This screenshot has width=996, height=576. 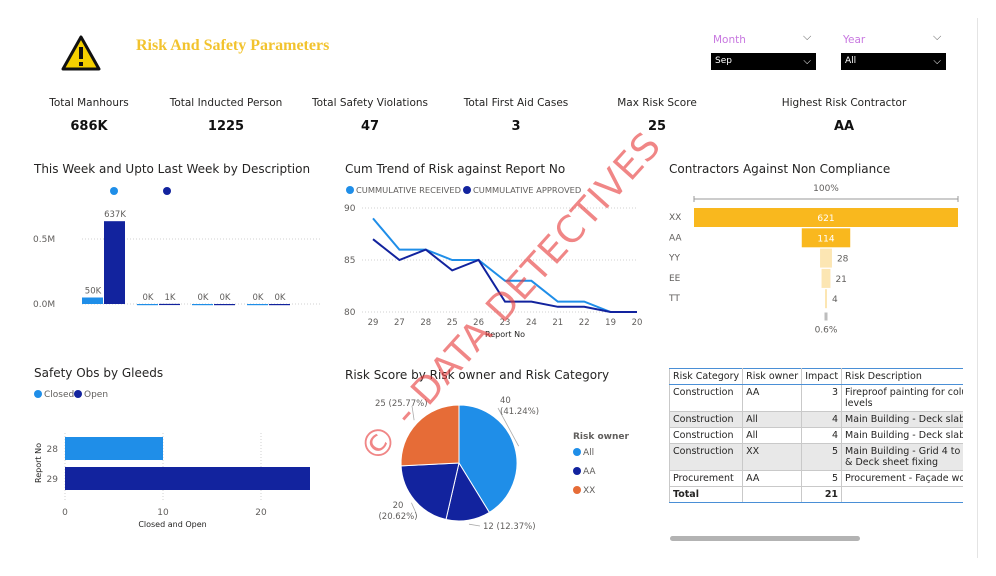 What do you see at coordinates (610, 323) in the screenshot?
I see `x-tick-label: 19` at bounding box center [610, 323].